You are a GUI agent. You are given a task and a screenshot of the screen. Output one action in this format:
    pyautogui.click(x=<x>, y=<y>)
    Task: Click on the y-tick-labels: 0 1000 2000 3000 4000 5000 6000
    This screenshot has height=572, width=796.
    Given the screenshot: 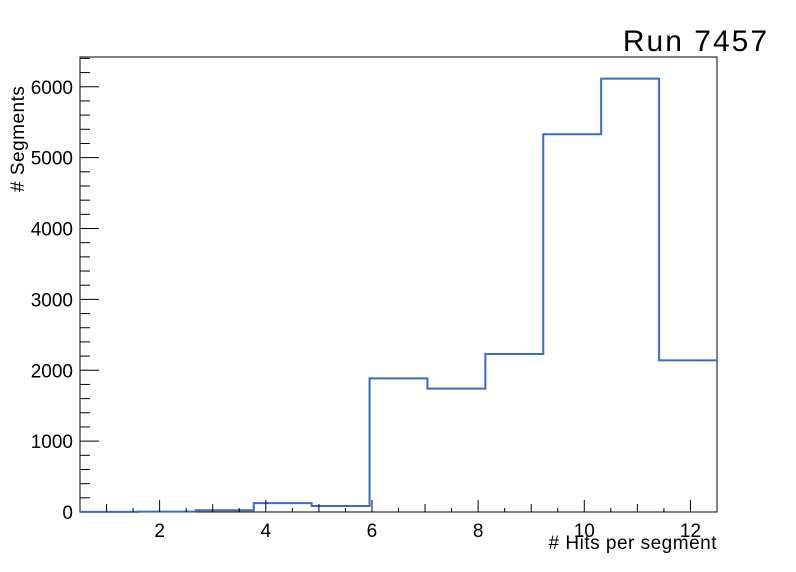 What is the action you would take?
    pyautogui.click(x=52, y=301)
    